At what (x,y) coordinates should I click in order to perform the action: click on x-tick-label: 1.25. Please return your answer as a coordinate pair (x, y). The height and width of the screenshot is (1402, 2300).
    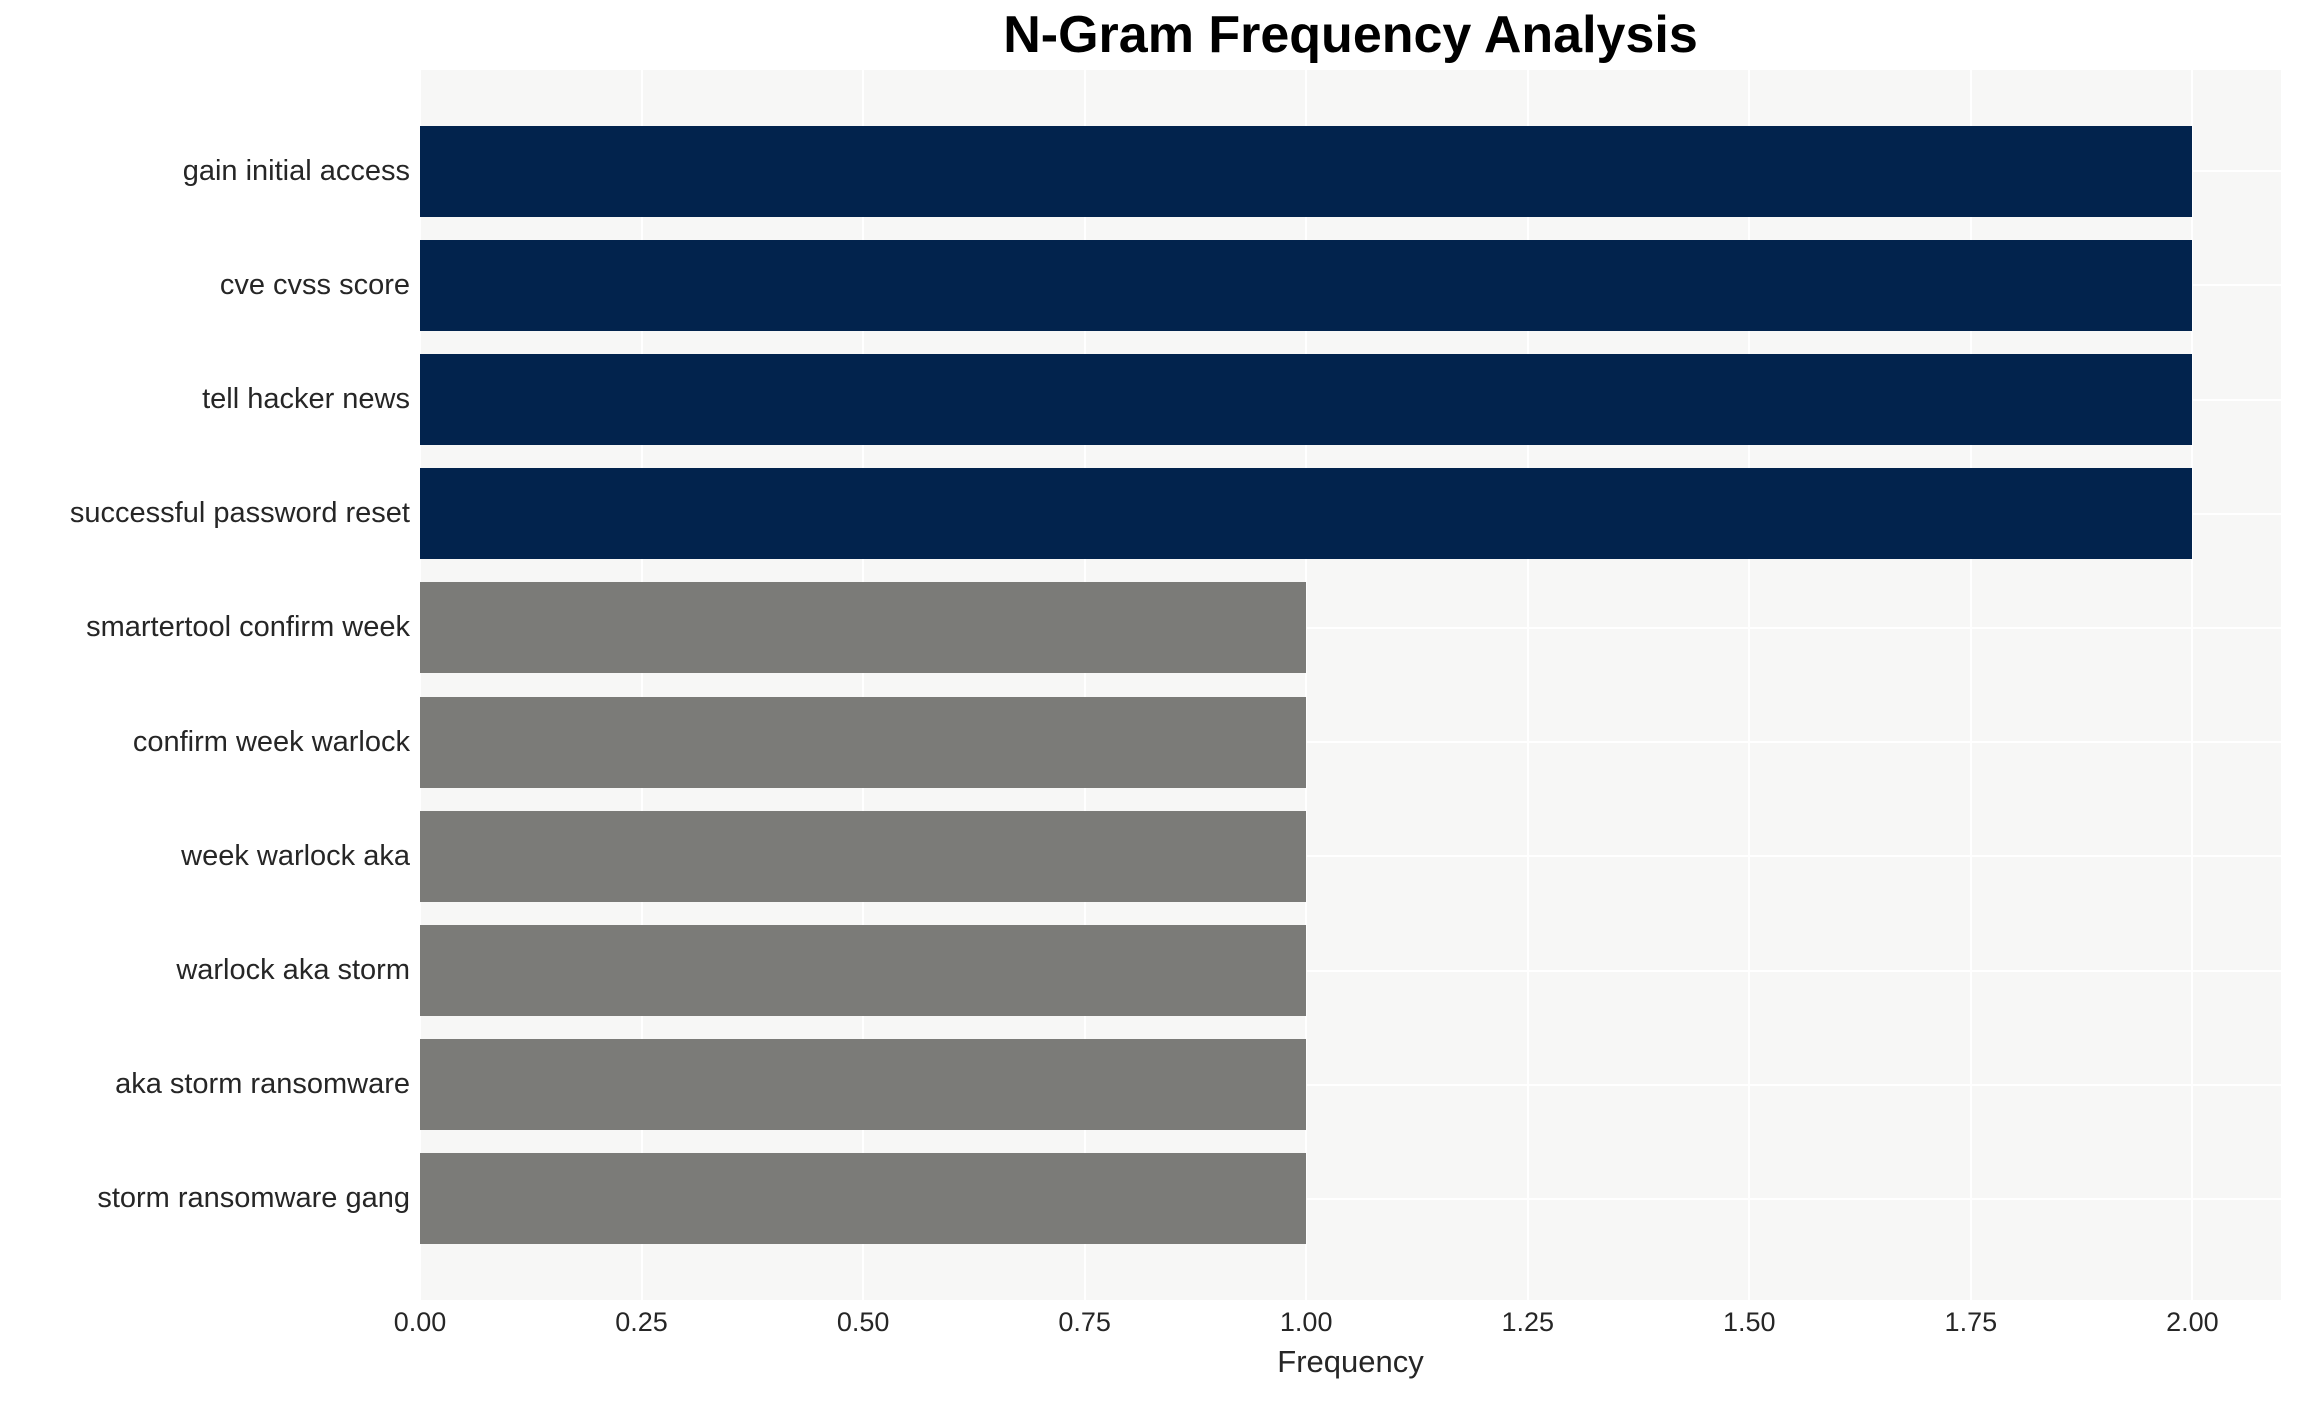
    Looking at the image, I should click on (1528, 1322).